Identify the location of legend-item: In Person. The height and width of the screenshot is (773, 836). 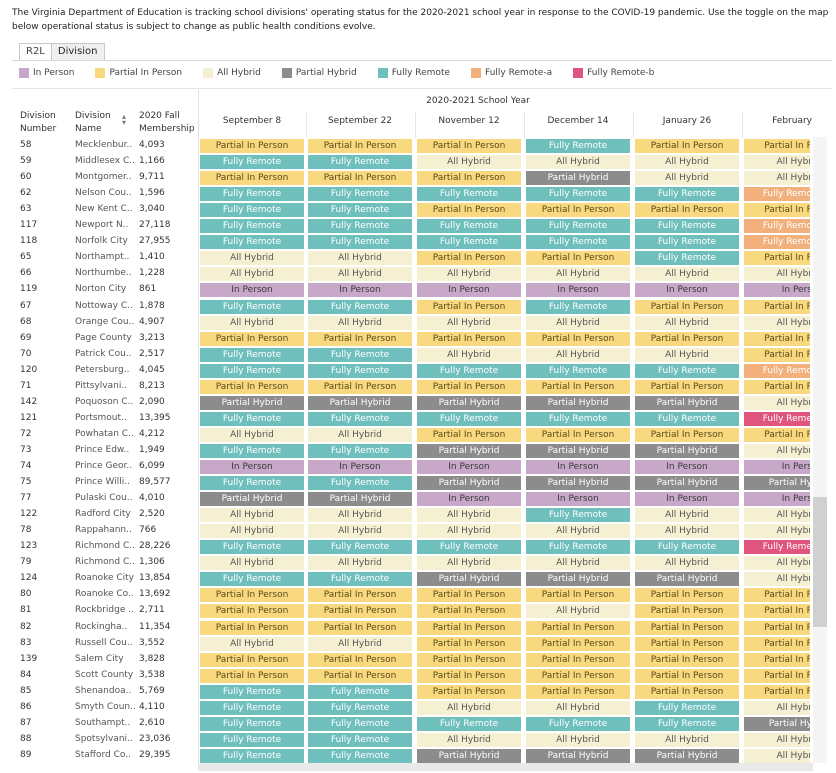
(46, 73).